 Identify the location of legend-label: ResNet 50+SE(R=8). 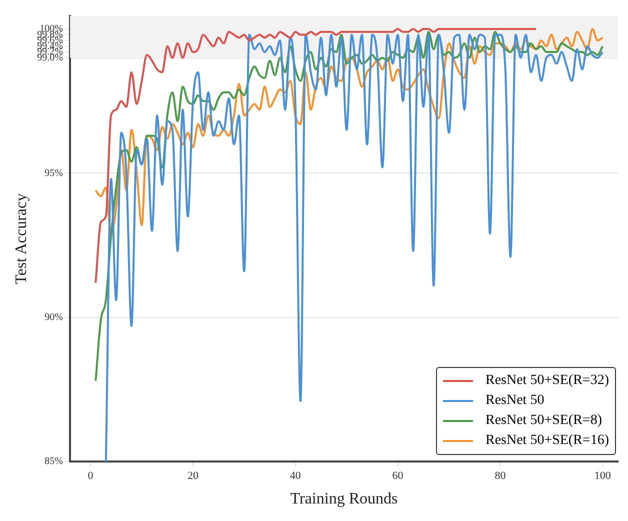
(543, 421).